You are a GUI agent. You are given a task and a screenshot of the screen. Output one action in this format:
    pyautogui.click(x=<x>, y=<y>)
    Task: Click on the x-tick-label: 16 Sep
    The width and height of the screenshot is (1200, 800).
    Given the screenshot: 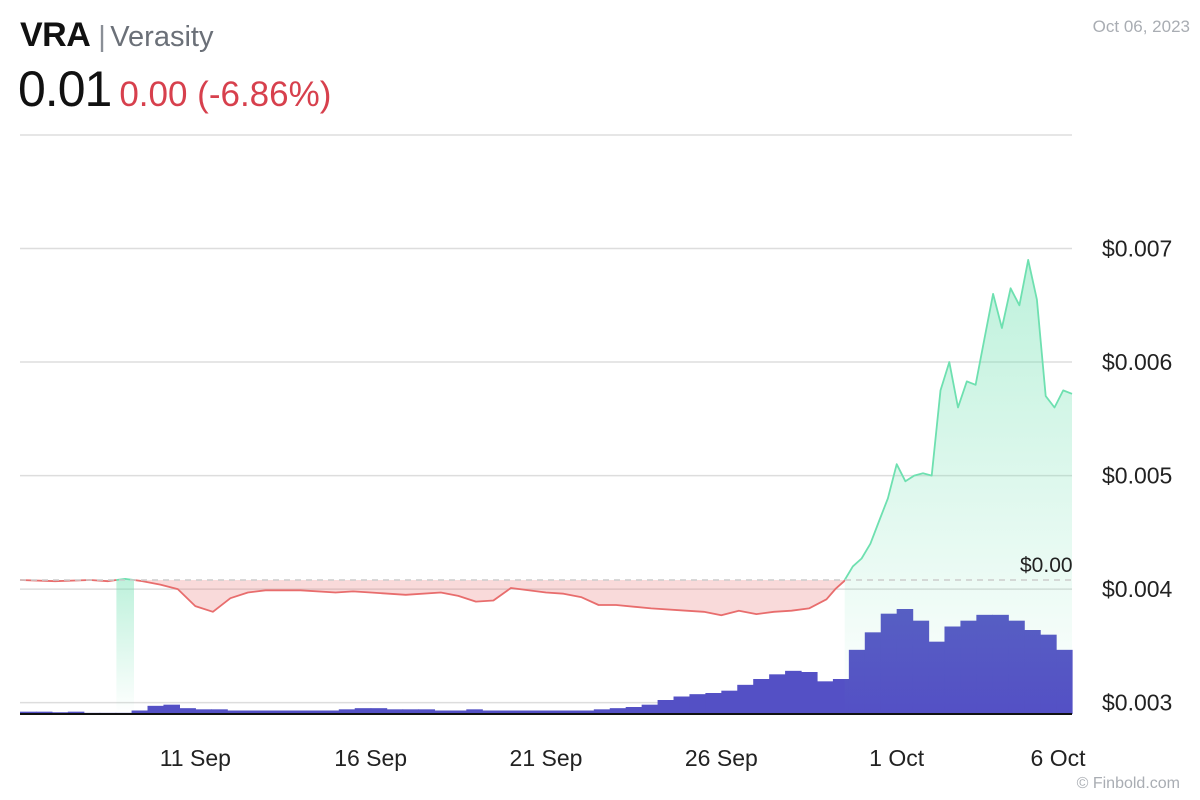 What is the action you would take?
    pyautogui.click(x=370, y=758)
    